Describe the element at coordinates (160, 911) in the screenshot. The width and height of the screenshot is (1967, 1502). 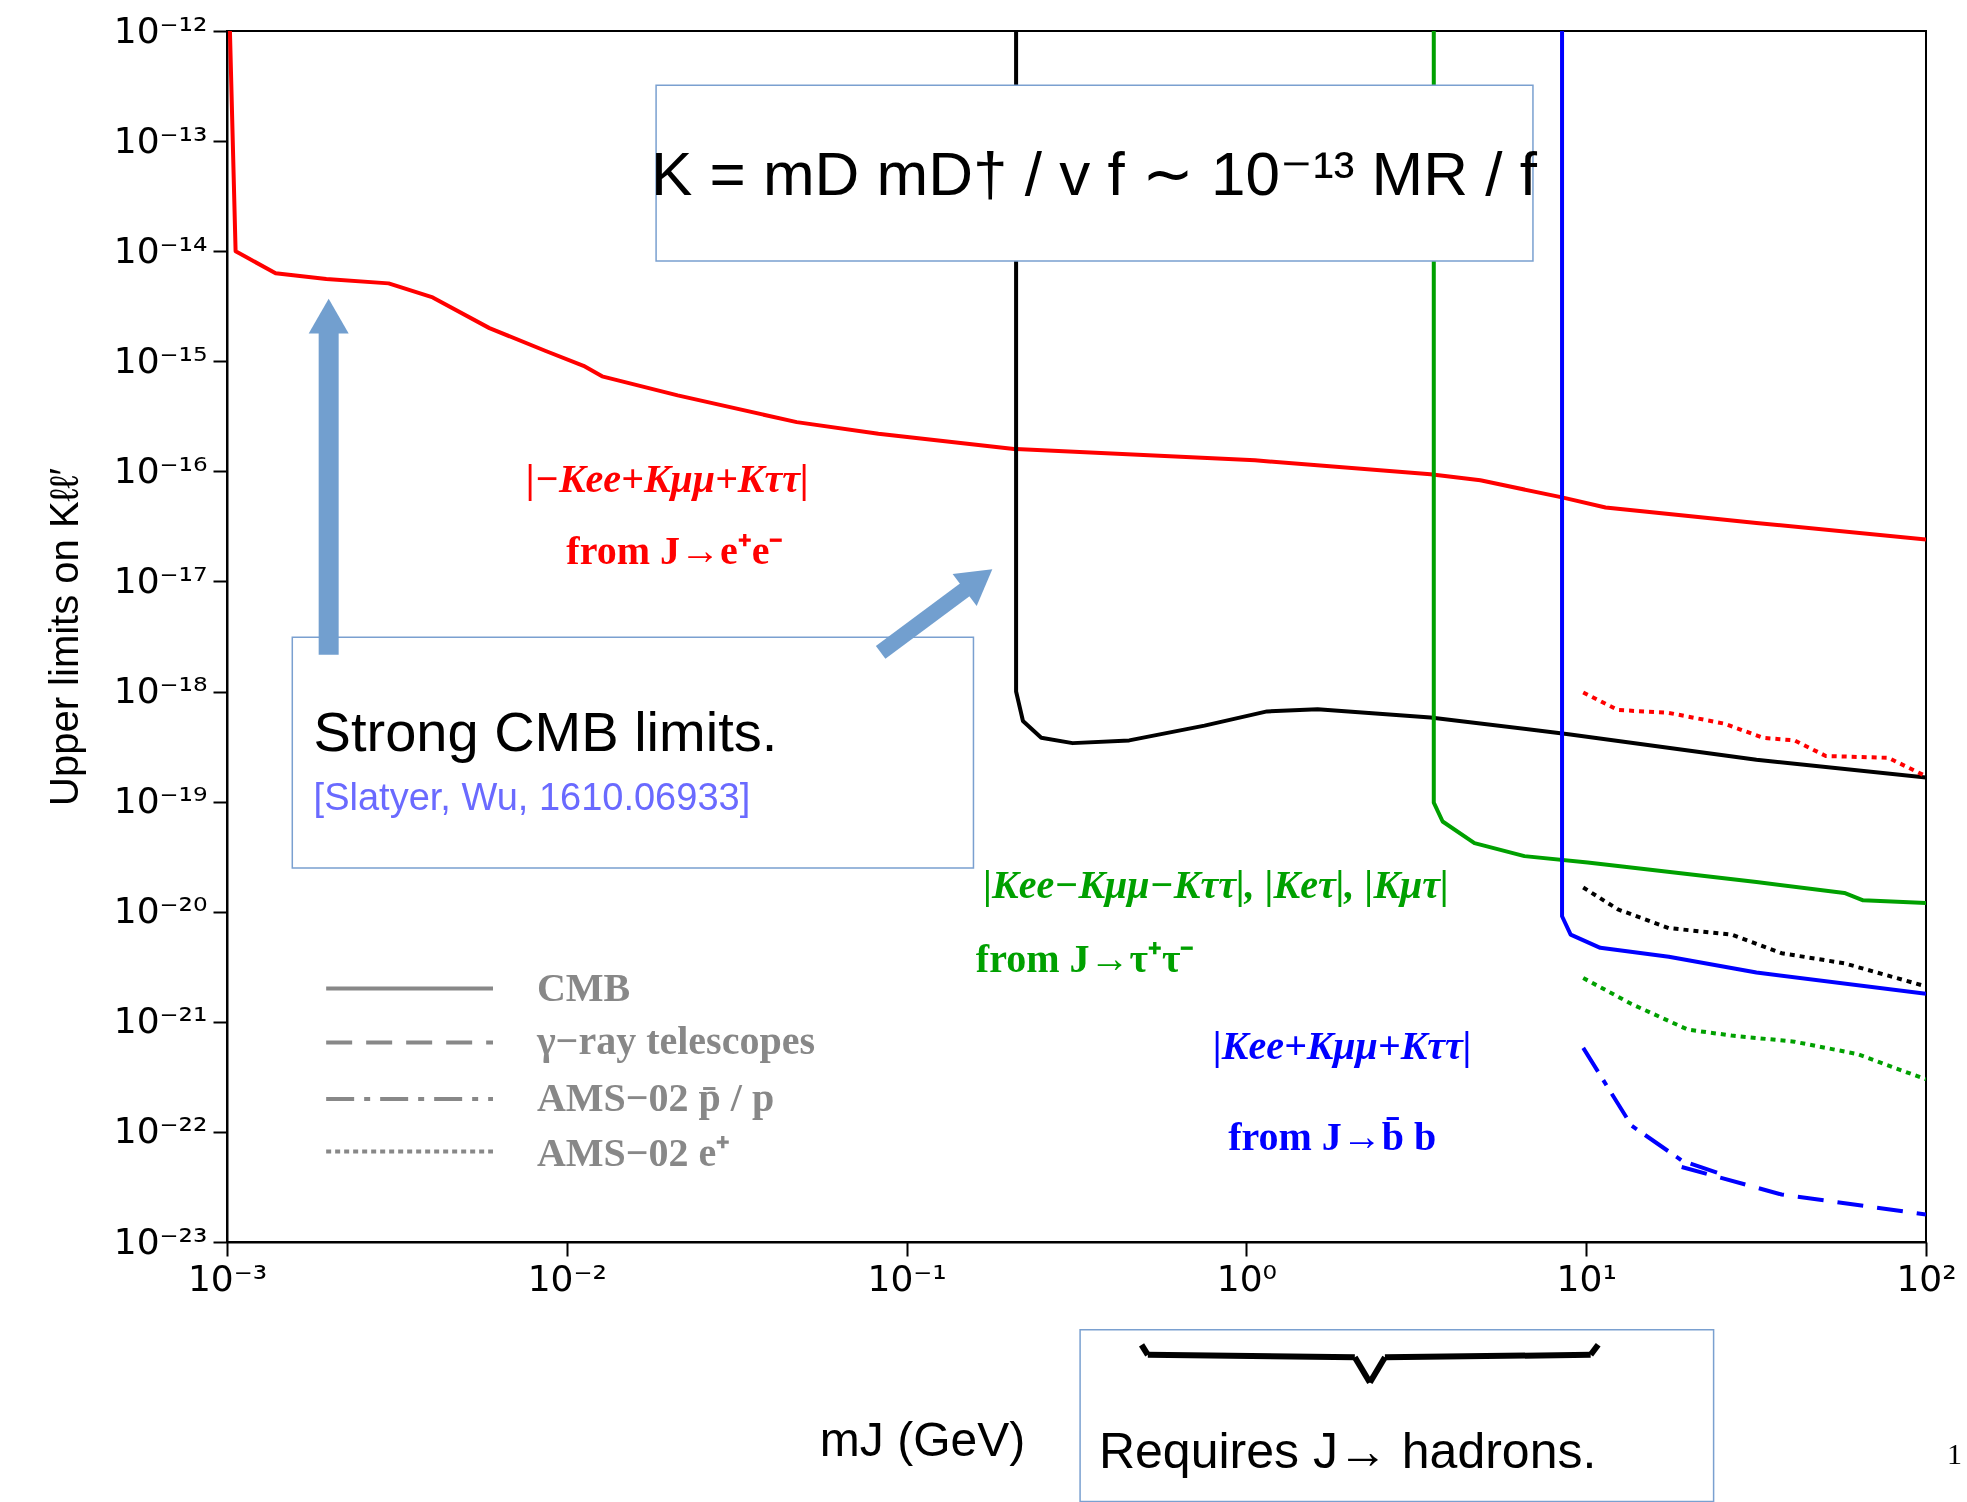
I see `y-tick-label: 10⁻²⁰` at that location.